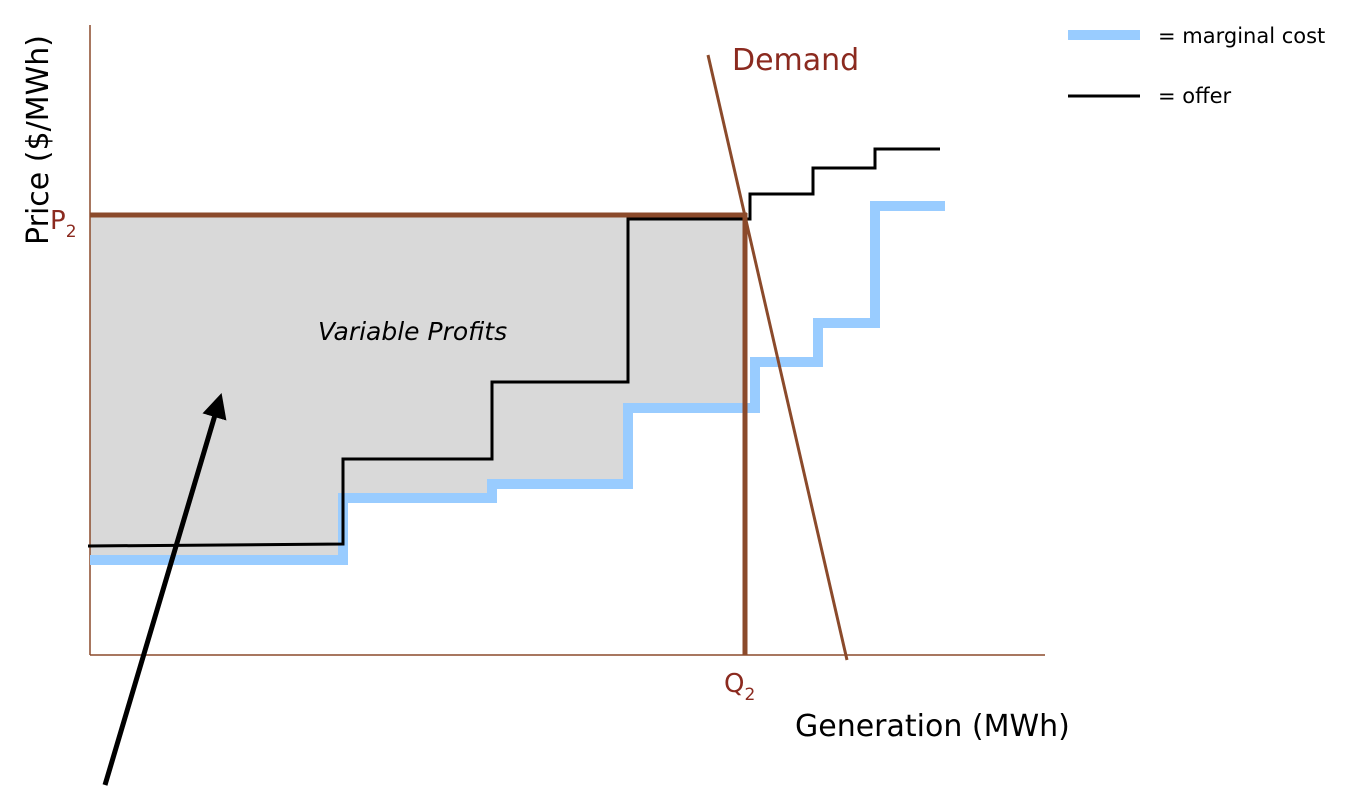  What do you see at coordinates (71, 232) in the screenshot?
I see `price-label-sub: 2` at bounding box center [71, 232].